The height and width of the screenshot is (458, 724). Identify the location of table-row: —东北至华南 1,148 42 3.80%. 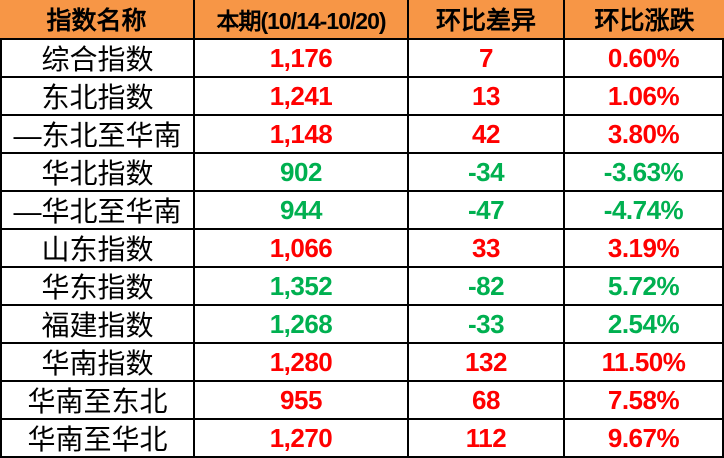
(362, 133).